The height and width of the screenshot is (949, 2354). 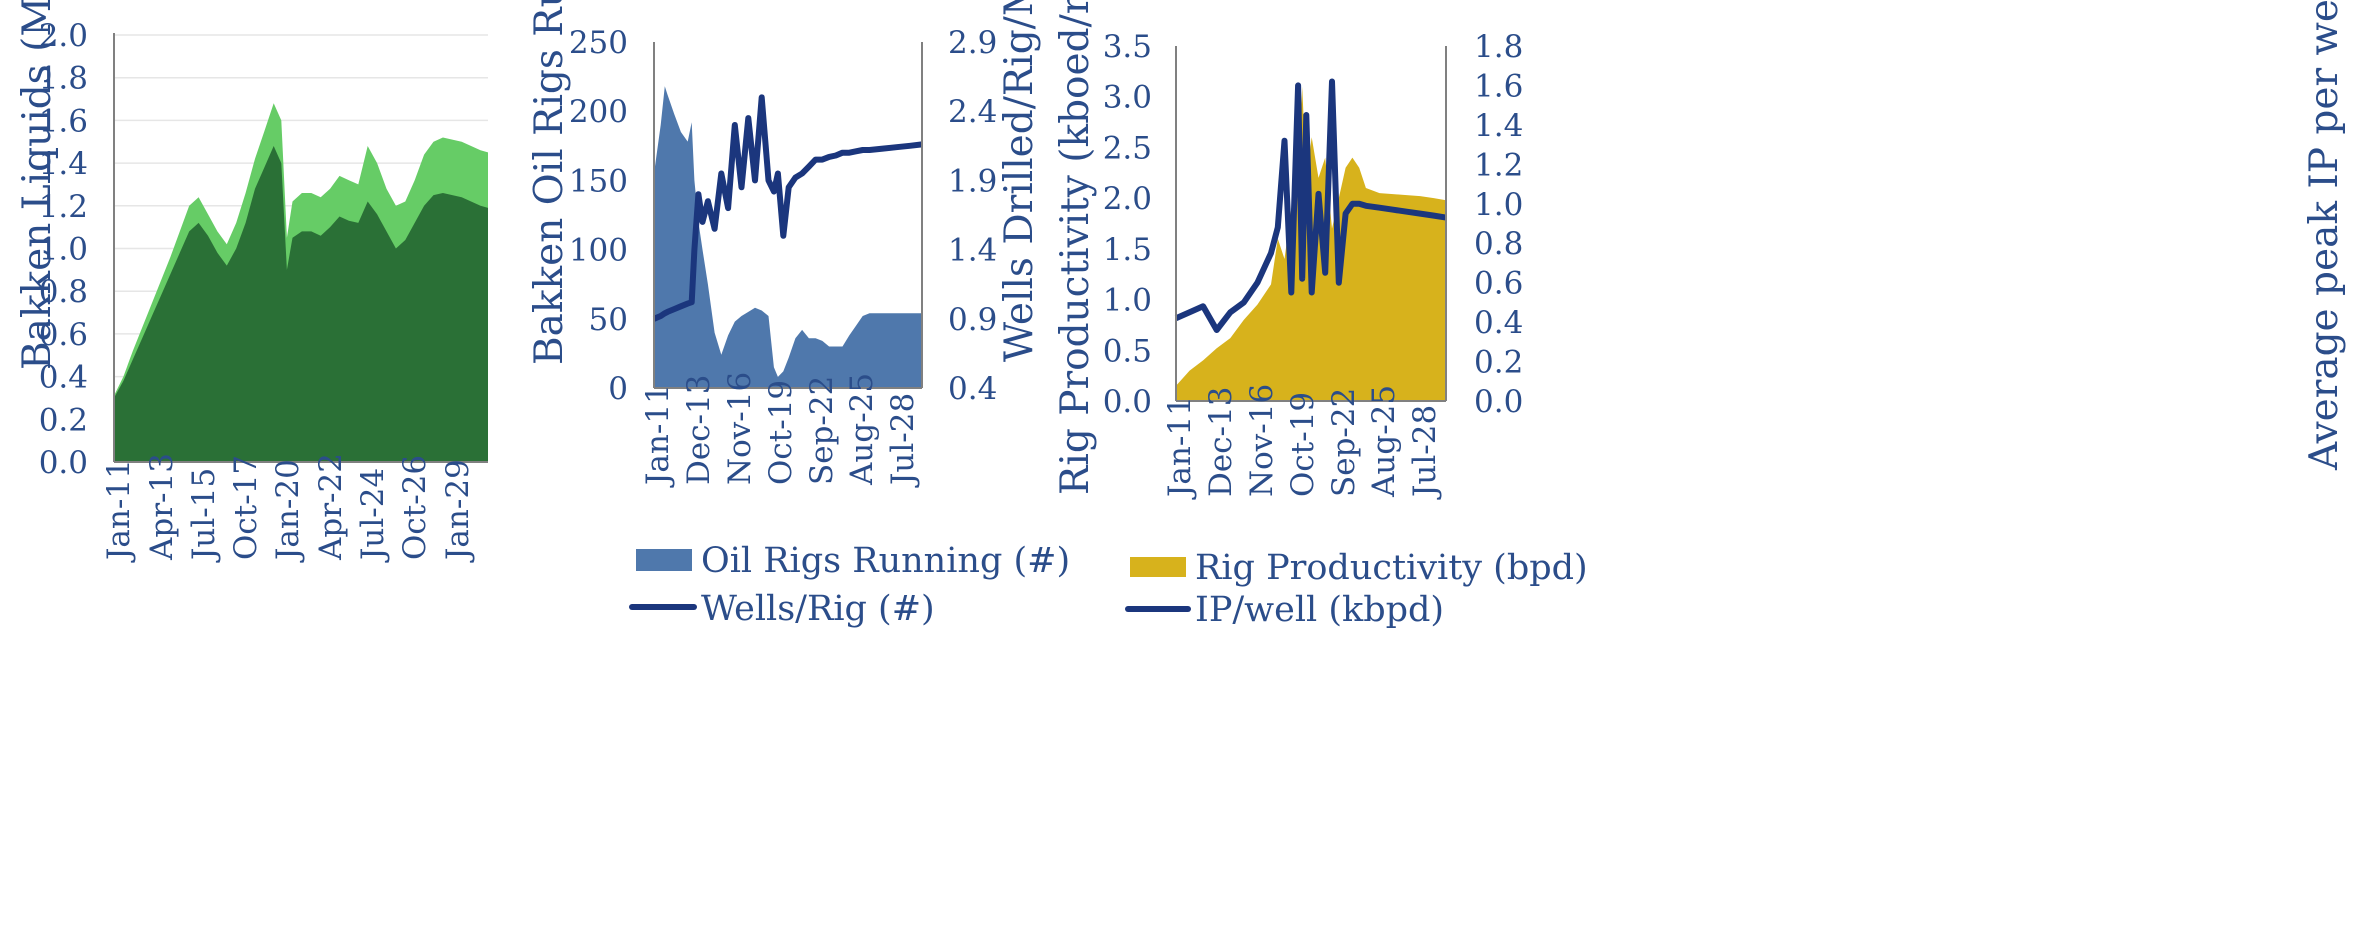 I want to click on y-tick-labels: 0 50 100 150 200 250, so click(x=598, y=216).